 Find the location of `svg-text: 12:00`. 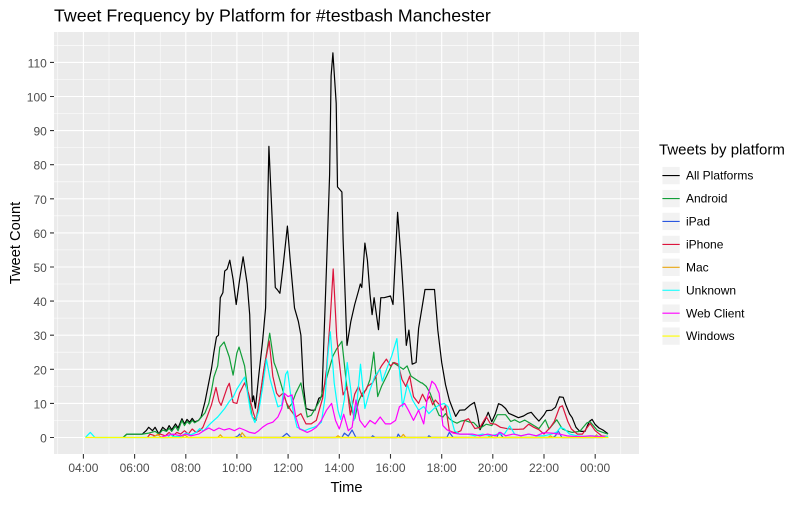

svg-text: 12:00 is located at coordinates (288, 468).